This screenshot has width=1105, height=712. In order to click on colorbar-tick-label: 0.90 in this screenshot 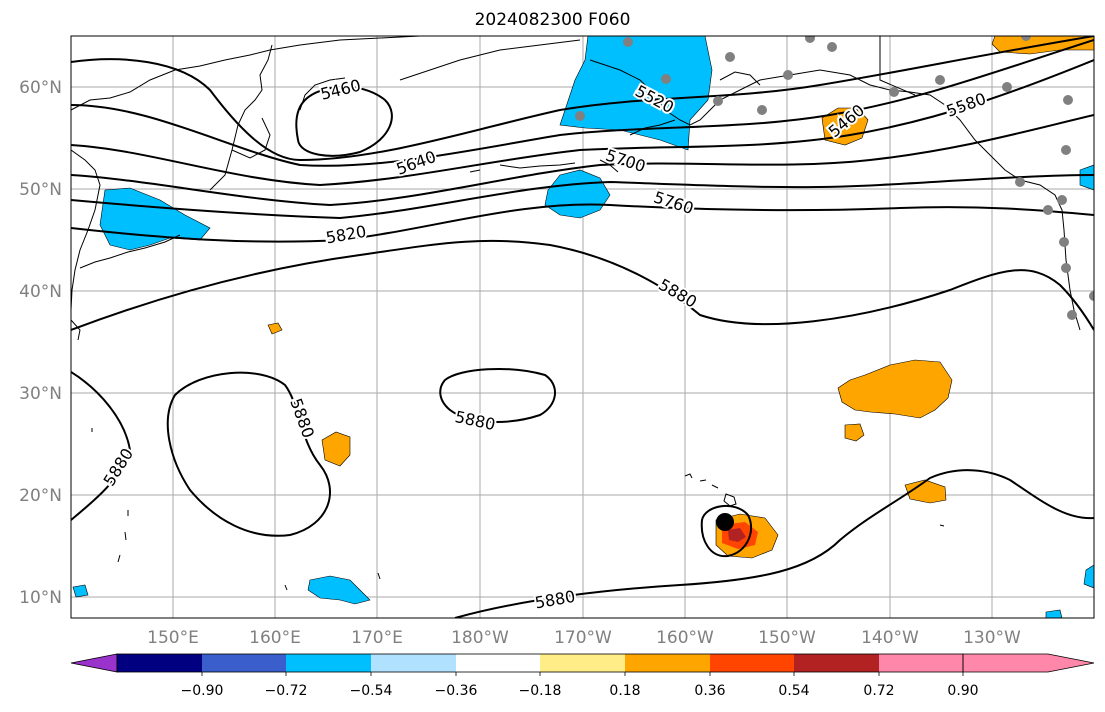, I will do `click(962, 691)`.